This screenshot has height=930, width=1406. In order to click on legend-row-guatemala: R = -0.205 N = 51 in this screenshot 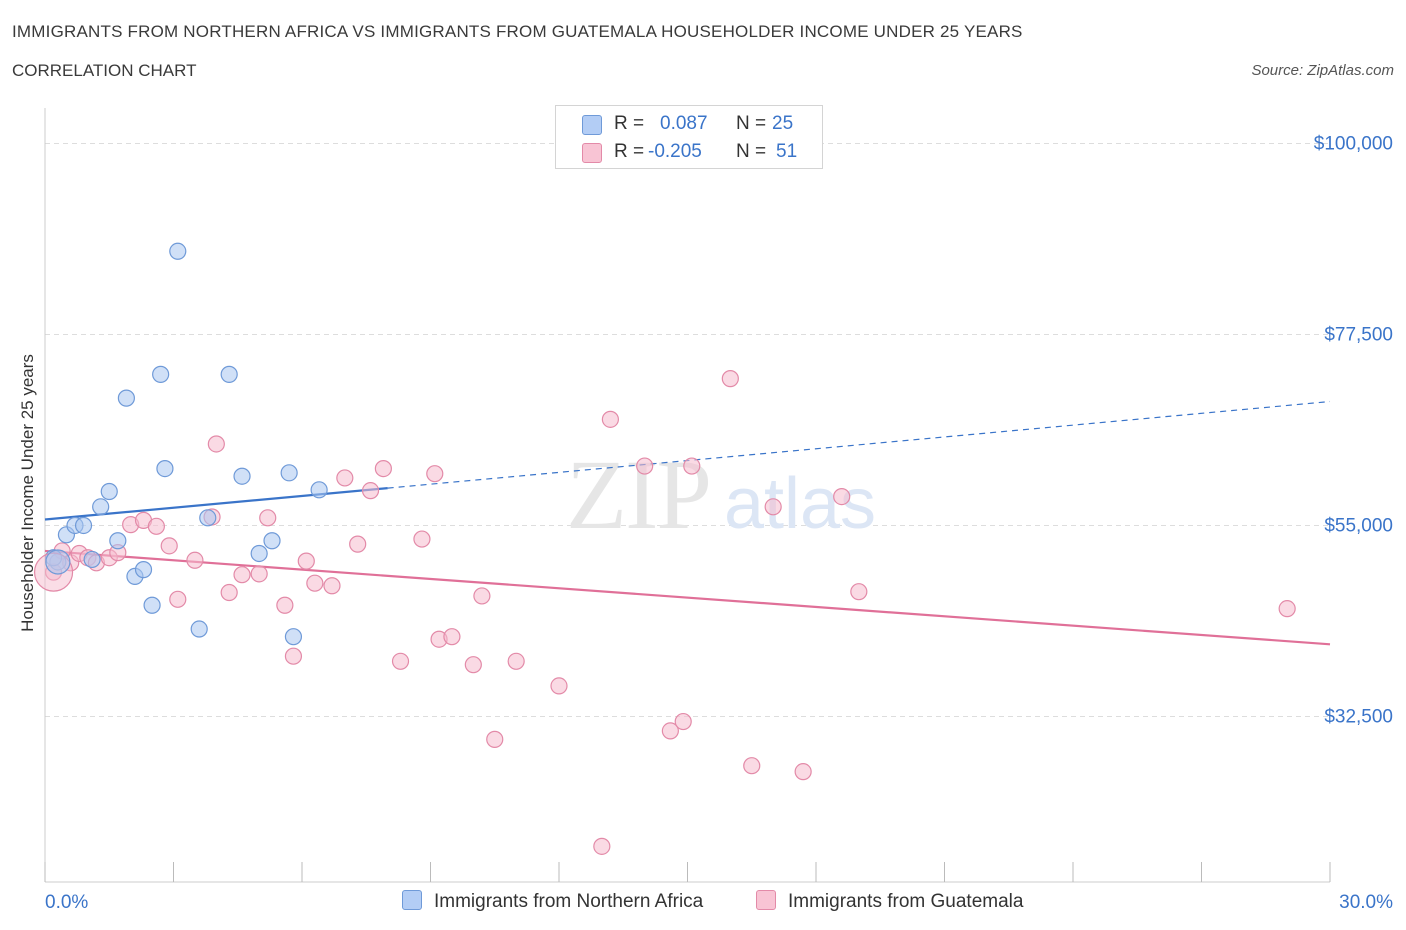, I will do `click(689, 152)`.